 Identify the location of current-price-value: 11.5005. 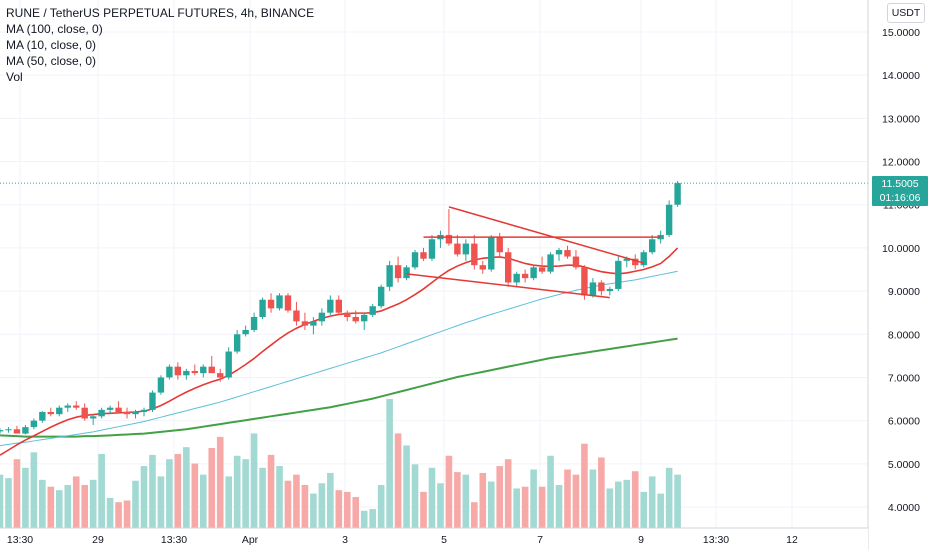
(900, 184).